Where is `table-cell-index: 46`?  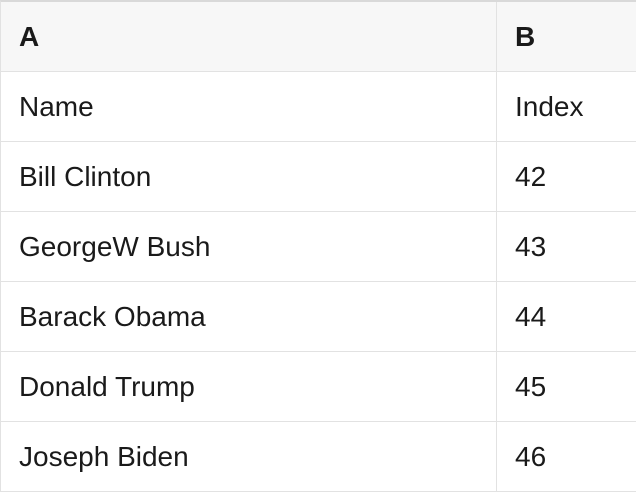
table-cell-index: 46 is located at coordinates (531, 456).